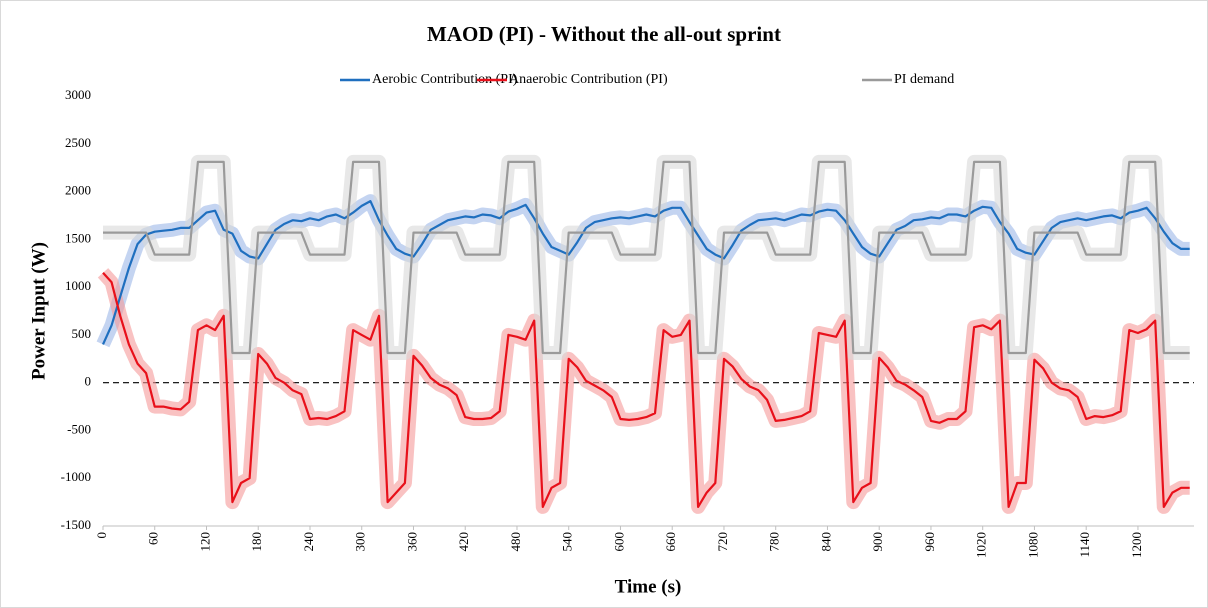  Describe the element at coordinates (515, 542) in the screenshot. I see `x-tick-label: 480` at that location.